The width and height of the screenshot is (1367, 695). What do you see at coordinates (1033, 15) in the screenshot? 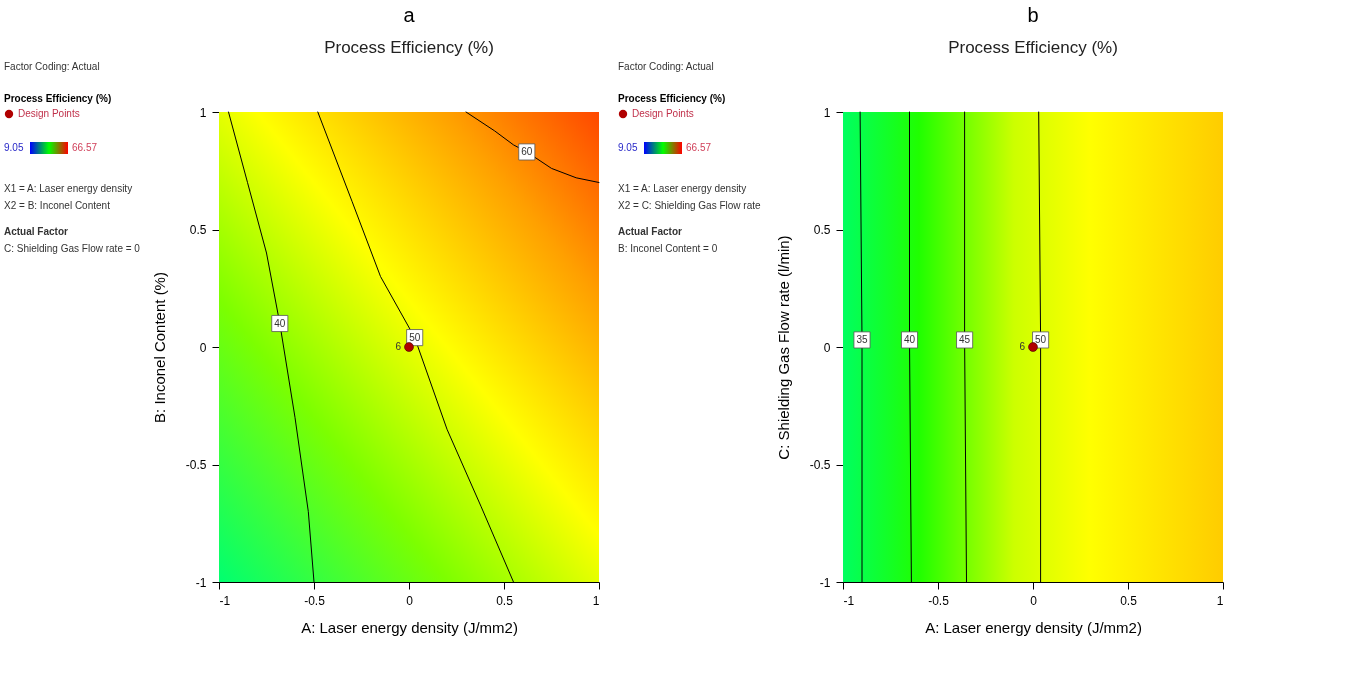
I see `chart-title: b` at bounding box center [1033, 15].